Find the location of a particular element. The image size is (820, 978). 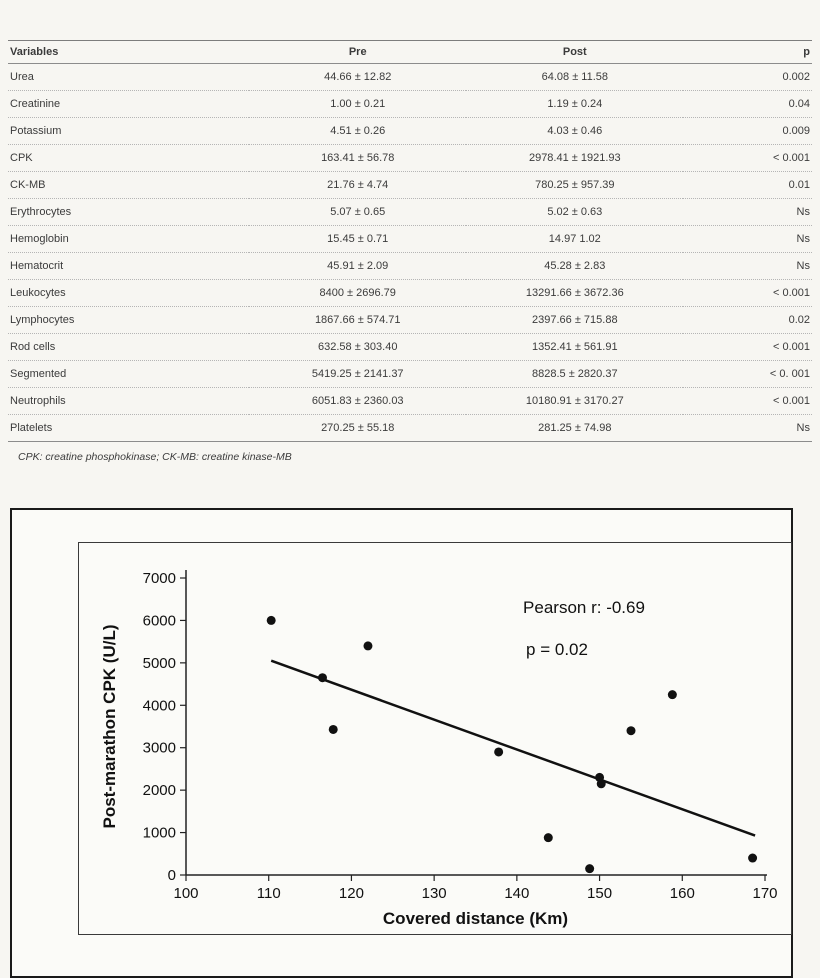

cell-pre: 632.58 ± 303.40 is located at coordinates (358, 347).